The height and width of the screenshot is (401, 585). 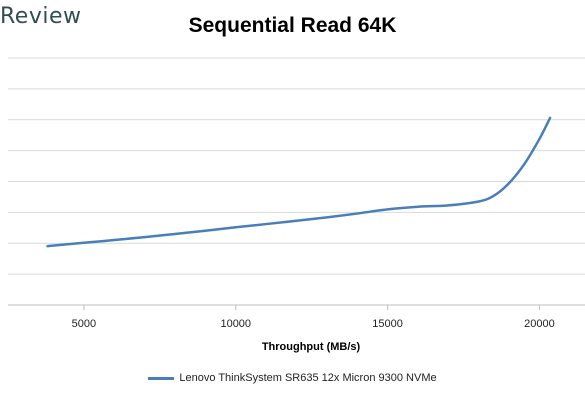 What do you see at coordinates (539, 324) in the screenshot?
I see `x-tick-label: 20000` at bounding box center [539, 324].